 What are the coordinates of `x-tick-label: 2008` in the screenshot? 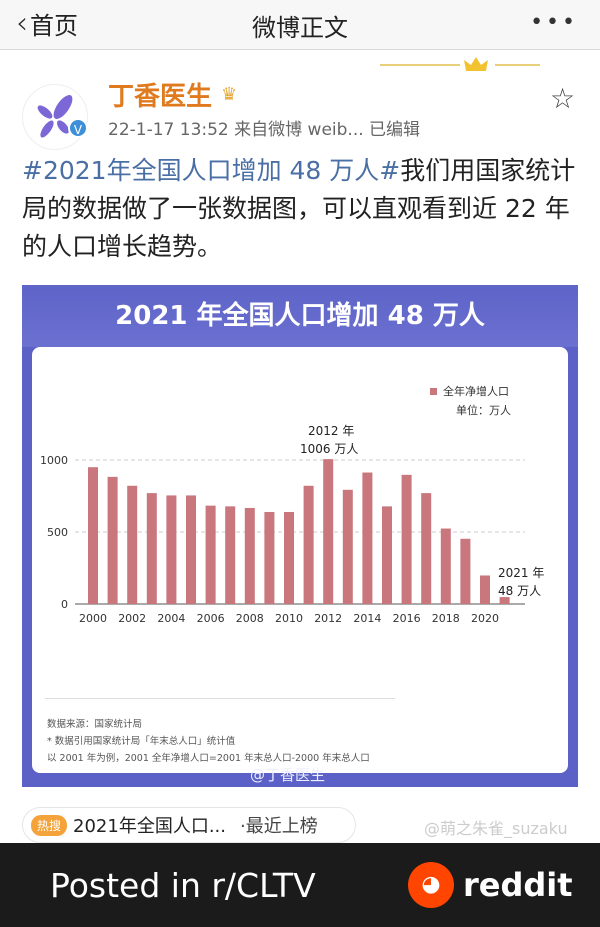 It's located at (250, 618).